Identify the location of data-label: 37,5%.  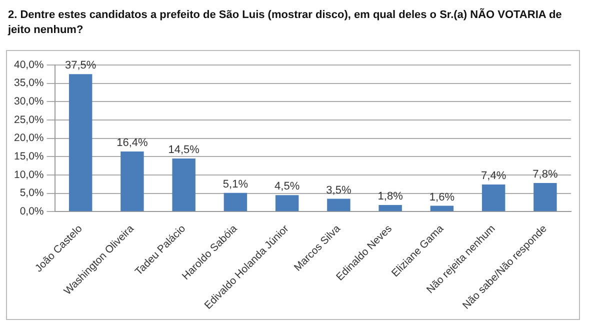
(80, 66).